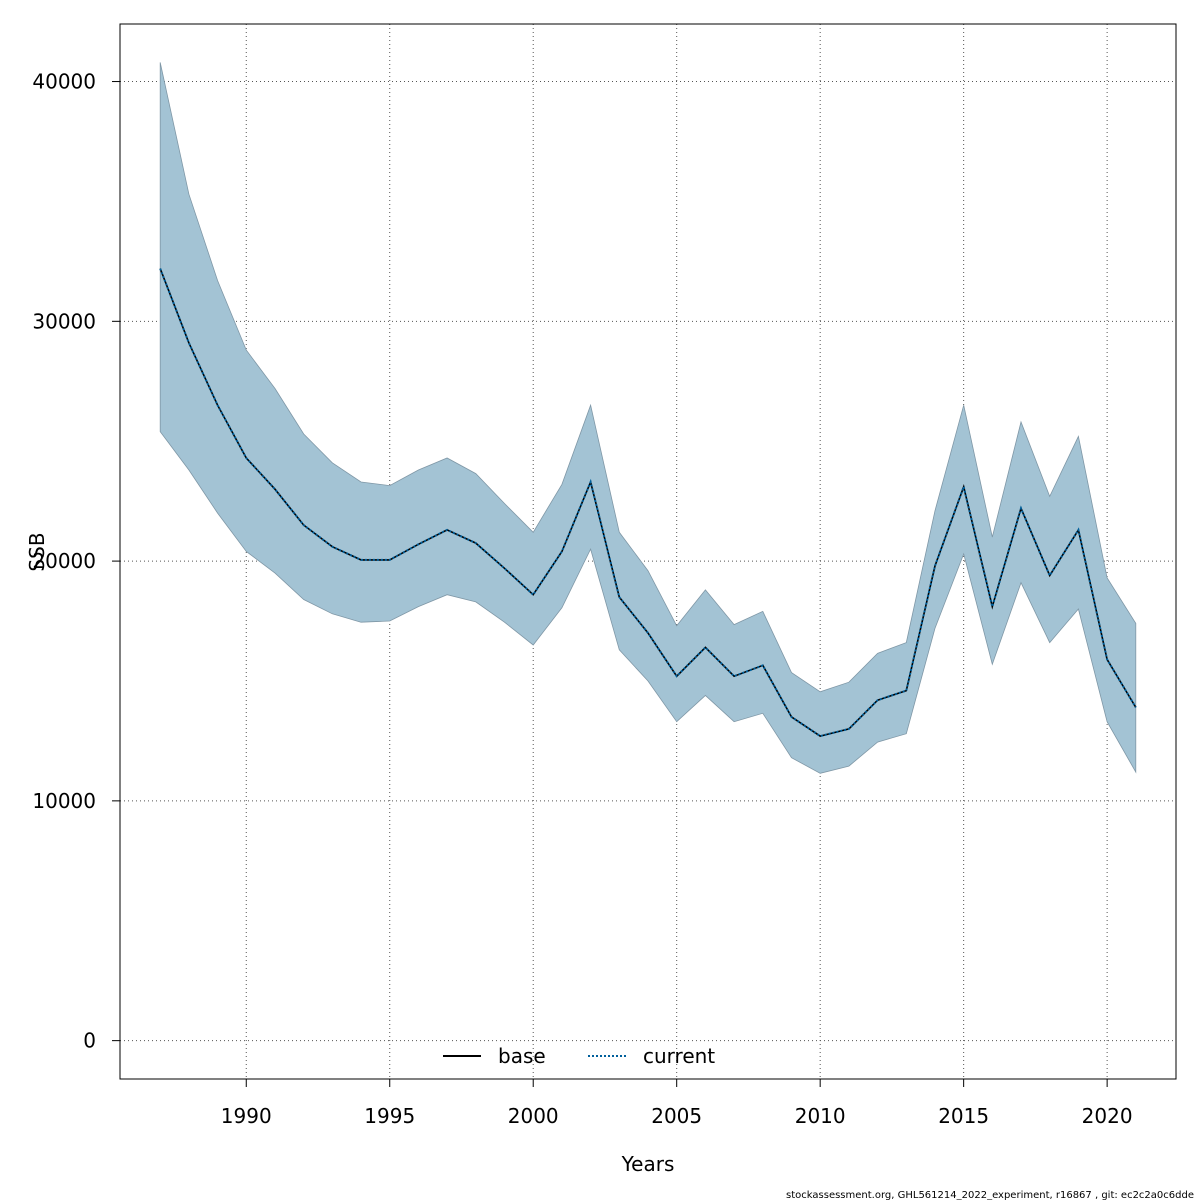 This screenshot has width=1200, height=1200. Describe the element at coordinates (89, 1041) in the screenshot. I see `y-tick-label: 0` at that location.